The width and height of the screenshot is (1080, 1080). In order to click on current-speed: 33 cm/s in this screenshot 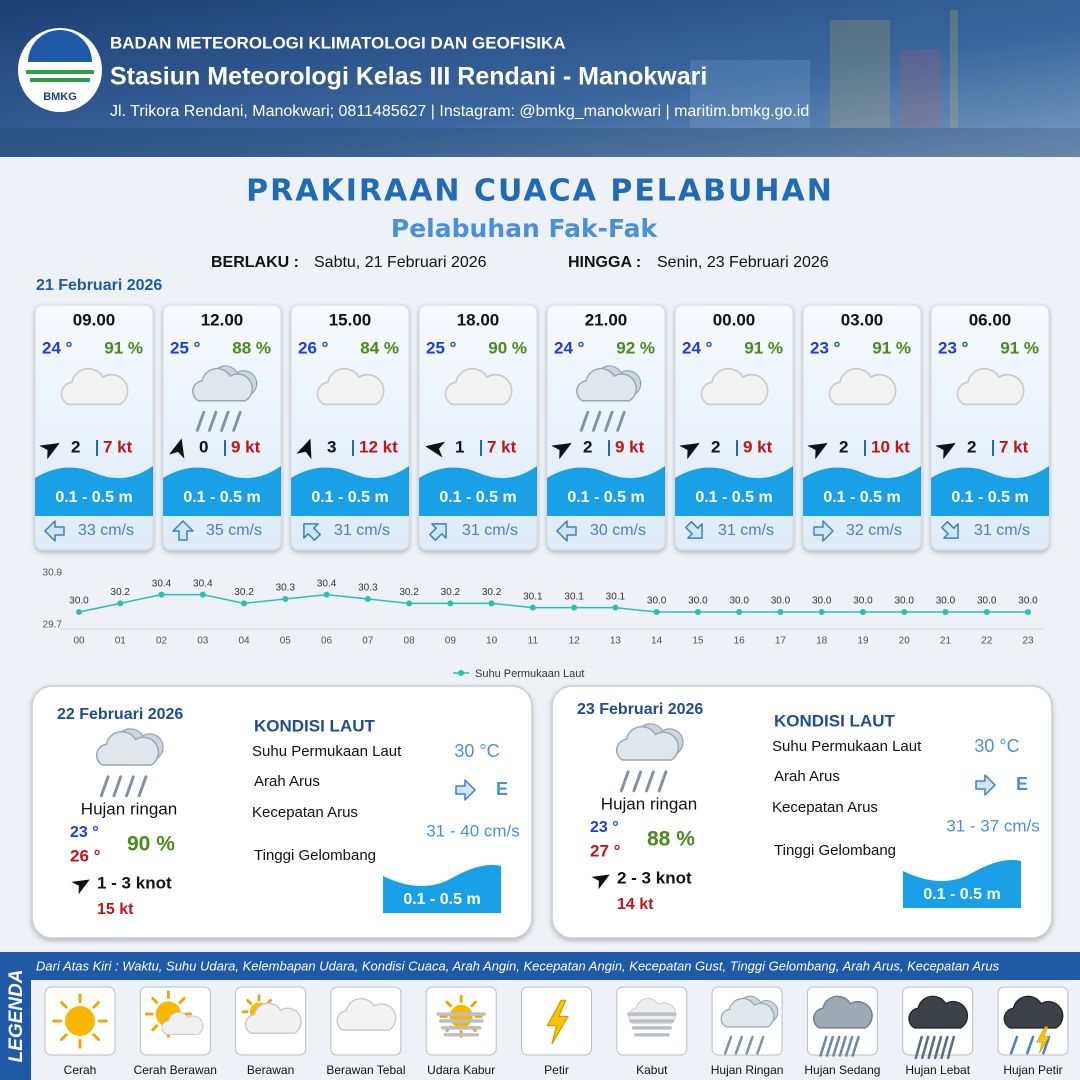, I will do `click(106, 530)`.